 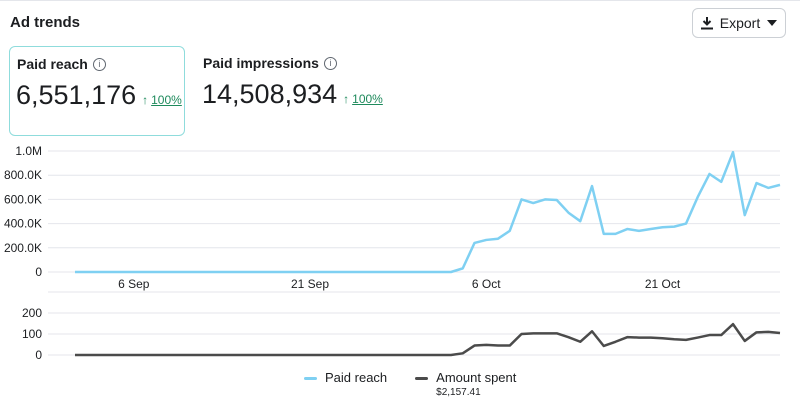 I want to click on y-tick-label: 100, so click(x=32, y=334).